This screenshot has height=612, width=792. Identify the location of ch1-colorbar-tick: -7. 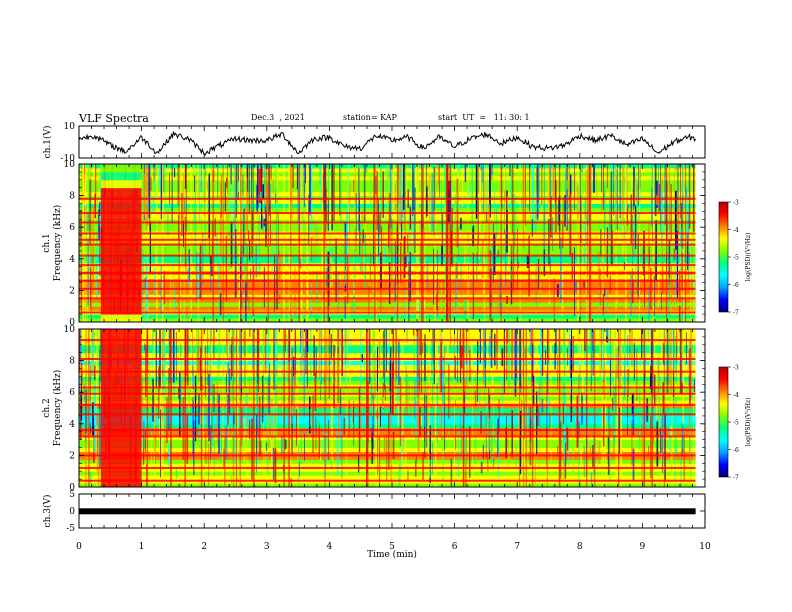
(736, 313).